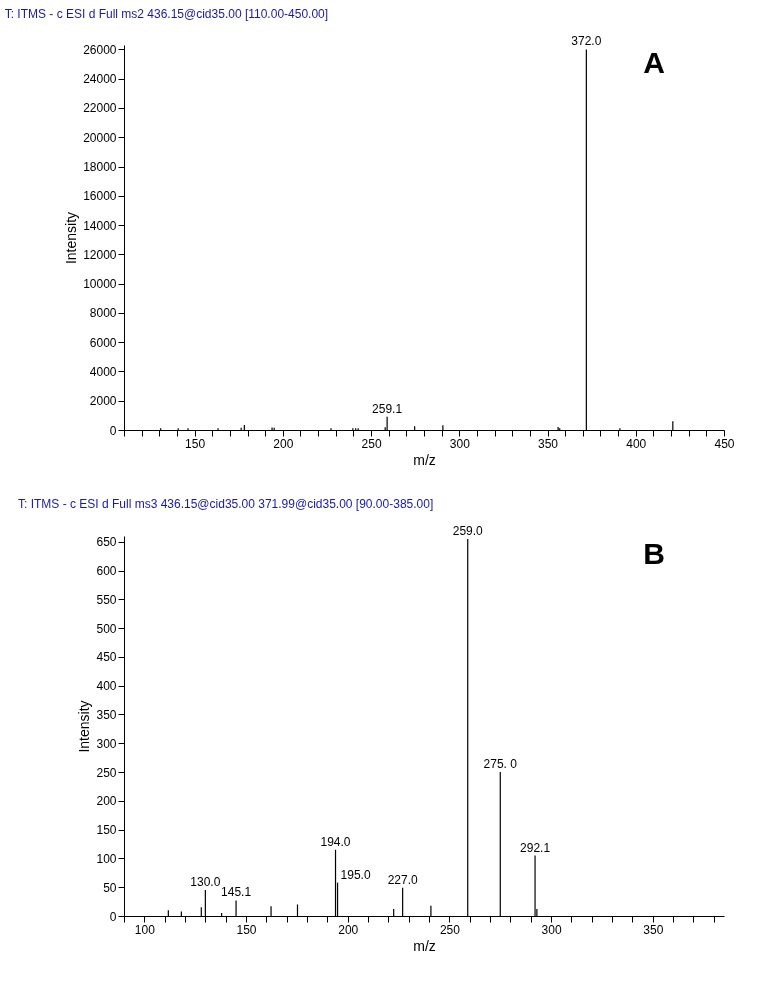 This screenshot has width=775, height=1004. What do you see at coordinates (100, 254) in the screenshot?
I see `y-tick-label: 12000` at bounding box center [100, 254].